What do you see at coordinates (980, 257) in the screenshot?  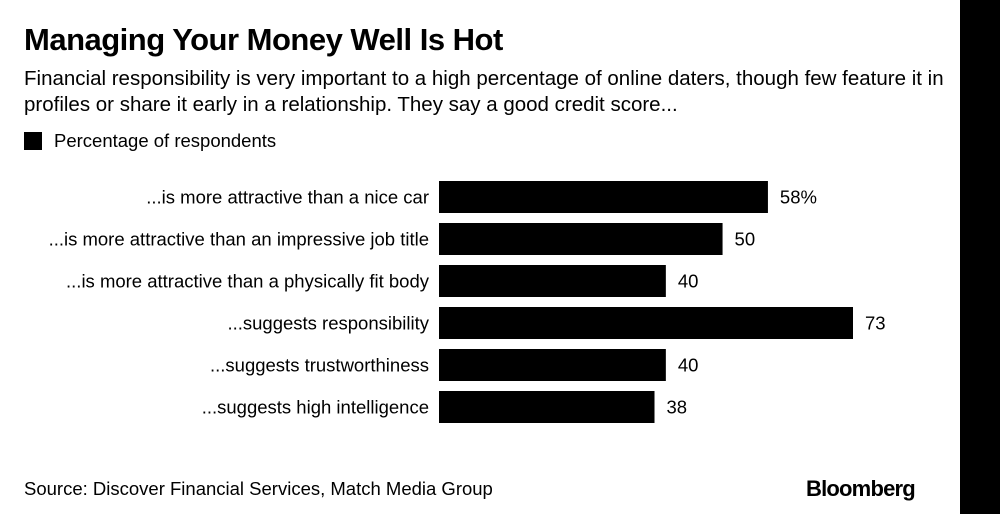 I see `right-edge-strip` at bounding box center [980, 257].